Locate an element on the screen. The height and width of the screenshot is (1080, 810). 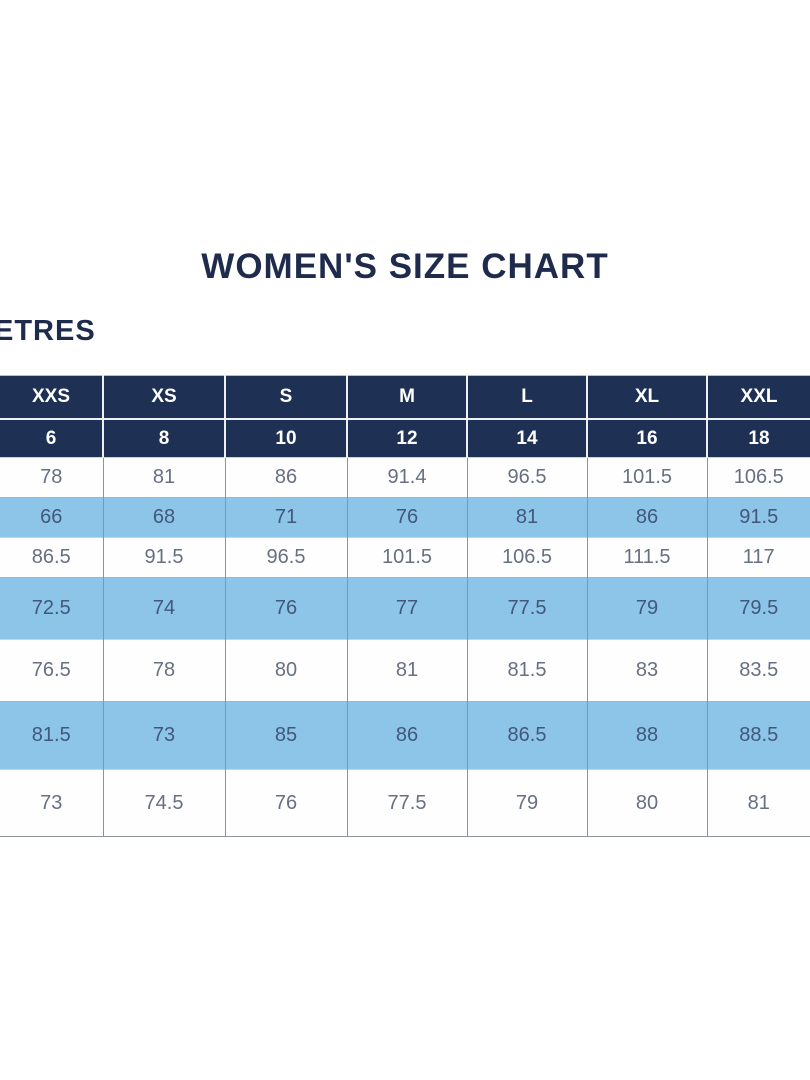
table-row: 81.5 73 85 86 86.5 88 88.5 is located at coordinates (405, 735).